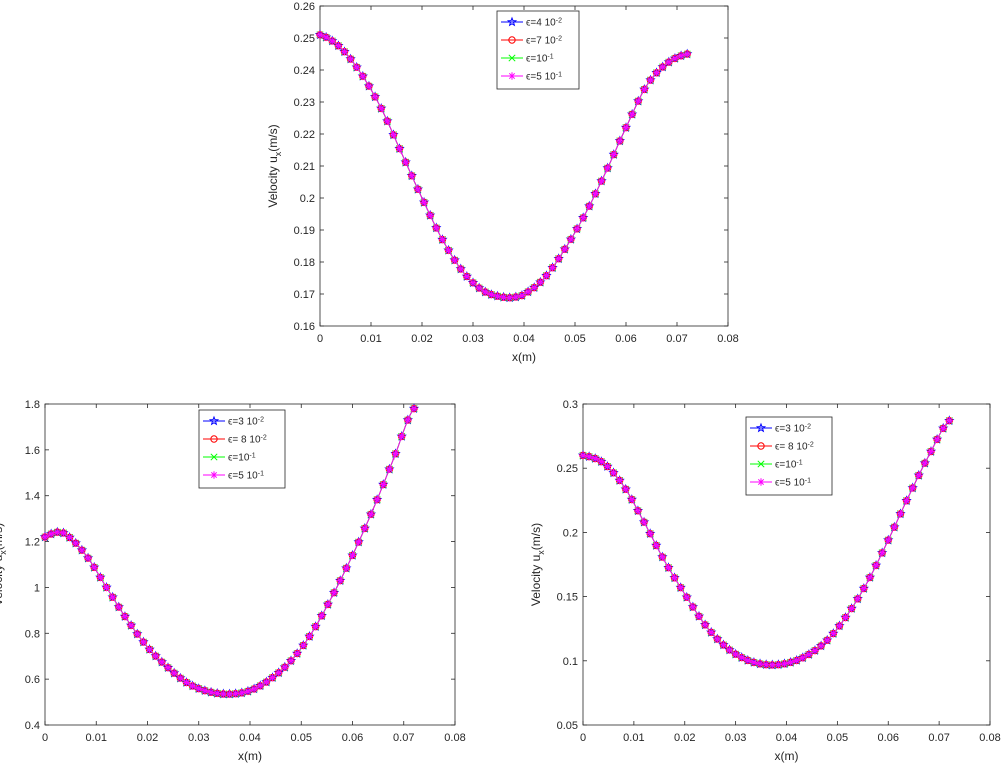 This screenshot has width=1004, height=772. Describe the element at coordinates (567, 469) in the screenshot. I see `y-tick-label: 0.25` at that location.